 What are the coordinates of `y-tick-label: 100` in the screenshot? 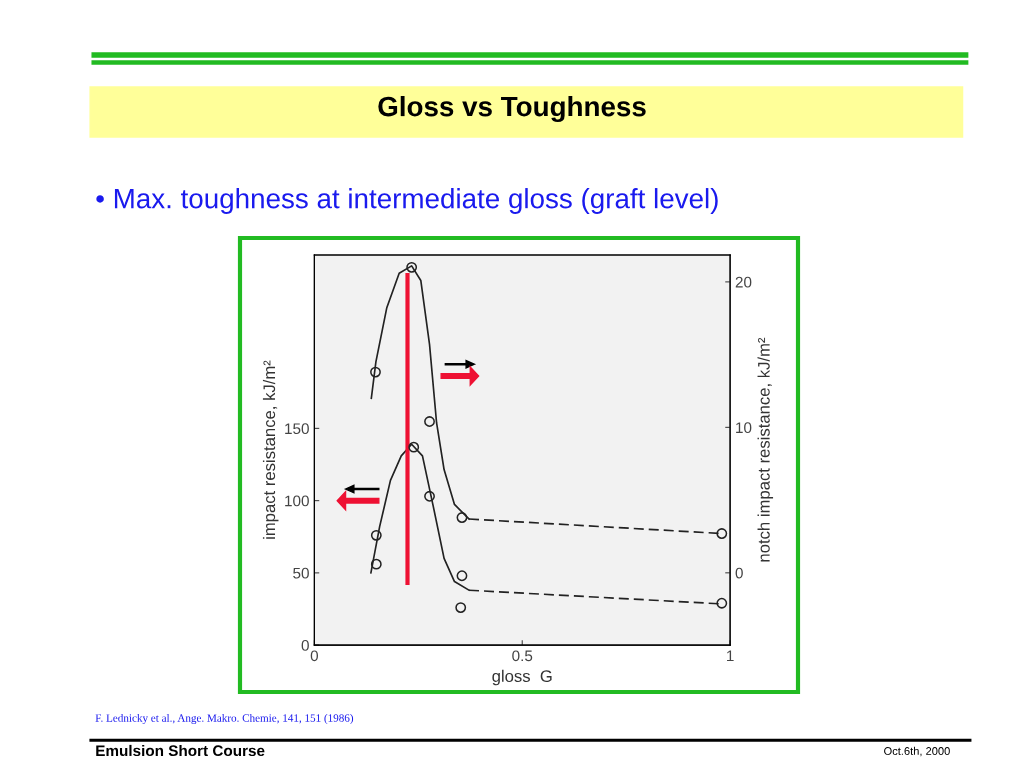 It's located at (297, 501).